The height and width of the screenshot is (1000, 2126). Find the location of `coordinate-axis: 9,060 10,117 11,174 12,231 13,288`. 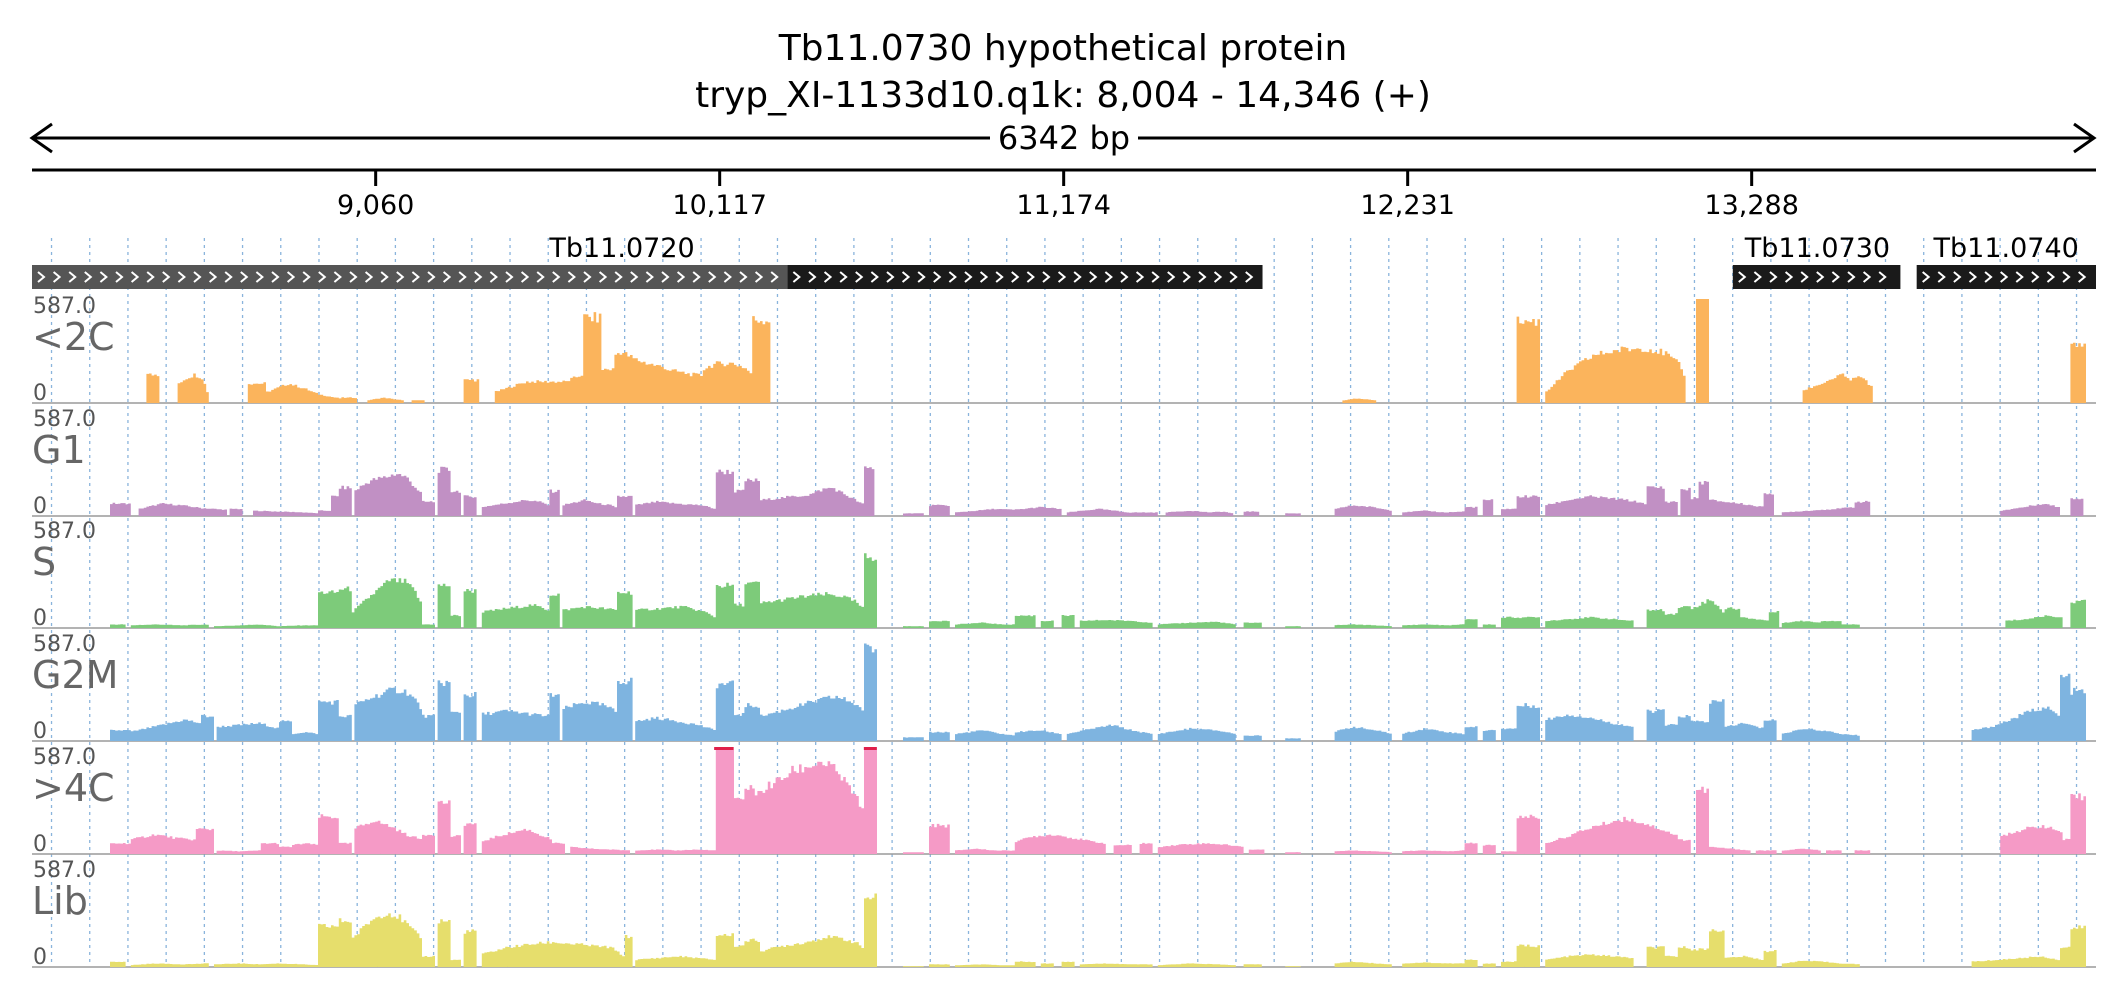

coordinate-axis: 9,060 10,117 11,174 12,231 13,288 is located at coordinates (1064, 194).